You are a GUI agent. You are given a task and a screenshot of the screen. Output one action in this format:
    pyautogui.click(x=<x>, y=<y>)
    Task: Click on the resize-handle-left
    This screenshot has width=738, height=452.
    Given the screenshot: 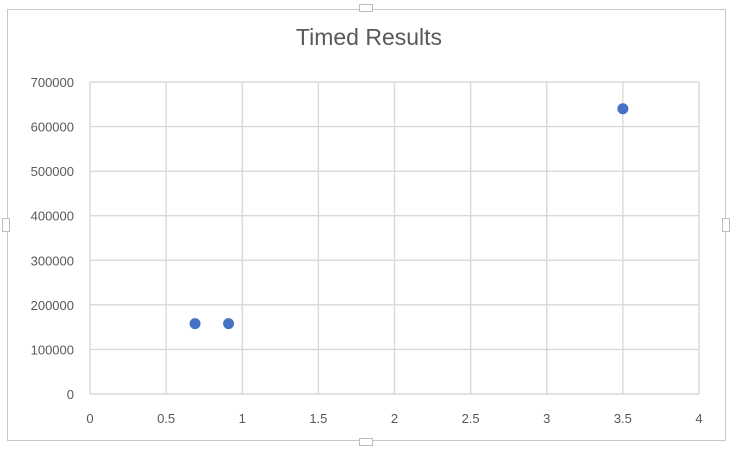 What is the action you would take?
    pyautogui.click(x=6, y=225)
    